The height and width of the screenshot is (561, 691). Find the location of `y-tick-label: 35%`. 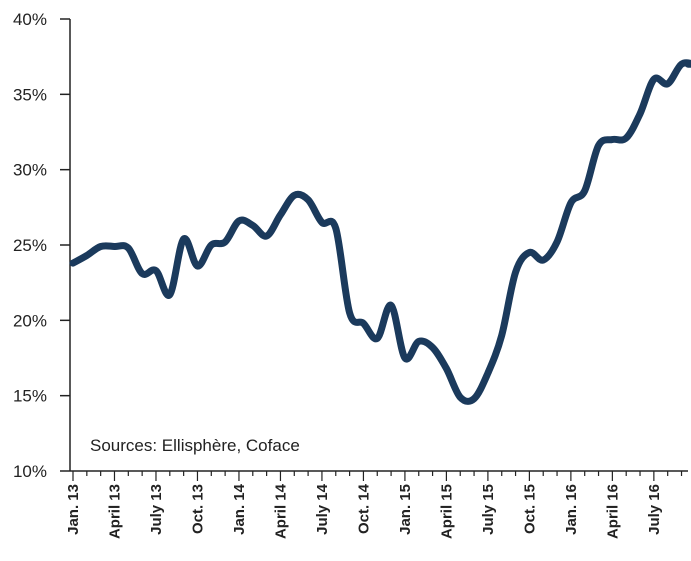

y-tick-label: 35% is located at coordinates (30, 94).